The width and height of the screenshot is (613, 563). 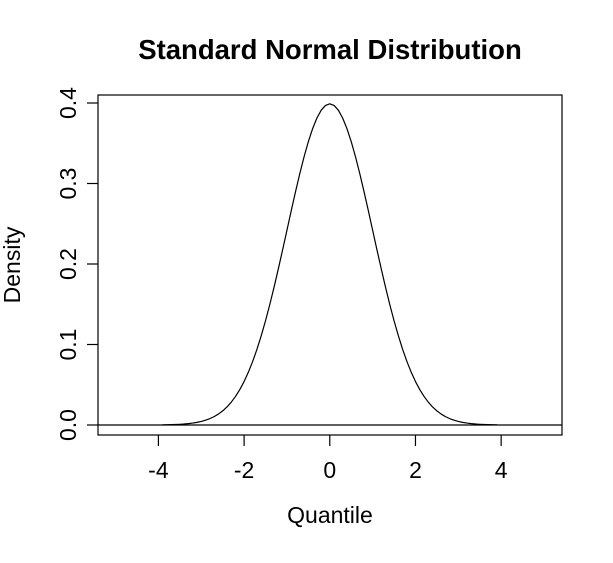 I want to click on y-axis: 0.0 0.1 0.2 0.3 0.4, so click(x=76, y=264).